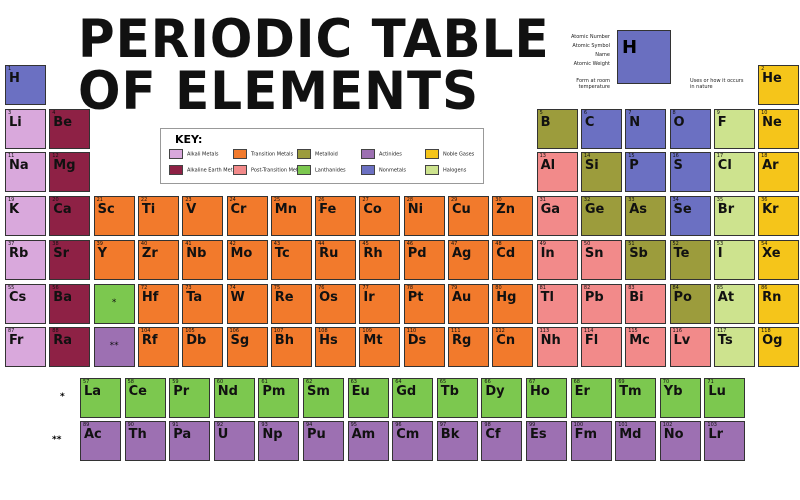 The image size is (800, 500). I want to click on atomic-number: 8, so click(674, 112).